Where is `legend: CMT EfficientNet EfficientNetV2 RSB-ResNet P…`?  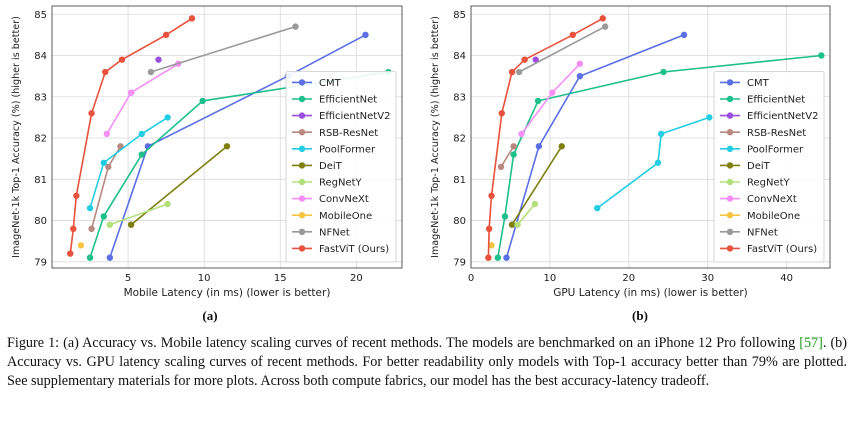
legend: CMT EfficientNet EfficientNetV2 RSB-ResNet P… is located at coordinates (341, 167).